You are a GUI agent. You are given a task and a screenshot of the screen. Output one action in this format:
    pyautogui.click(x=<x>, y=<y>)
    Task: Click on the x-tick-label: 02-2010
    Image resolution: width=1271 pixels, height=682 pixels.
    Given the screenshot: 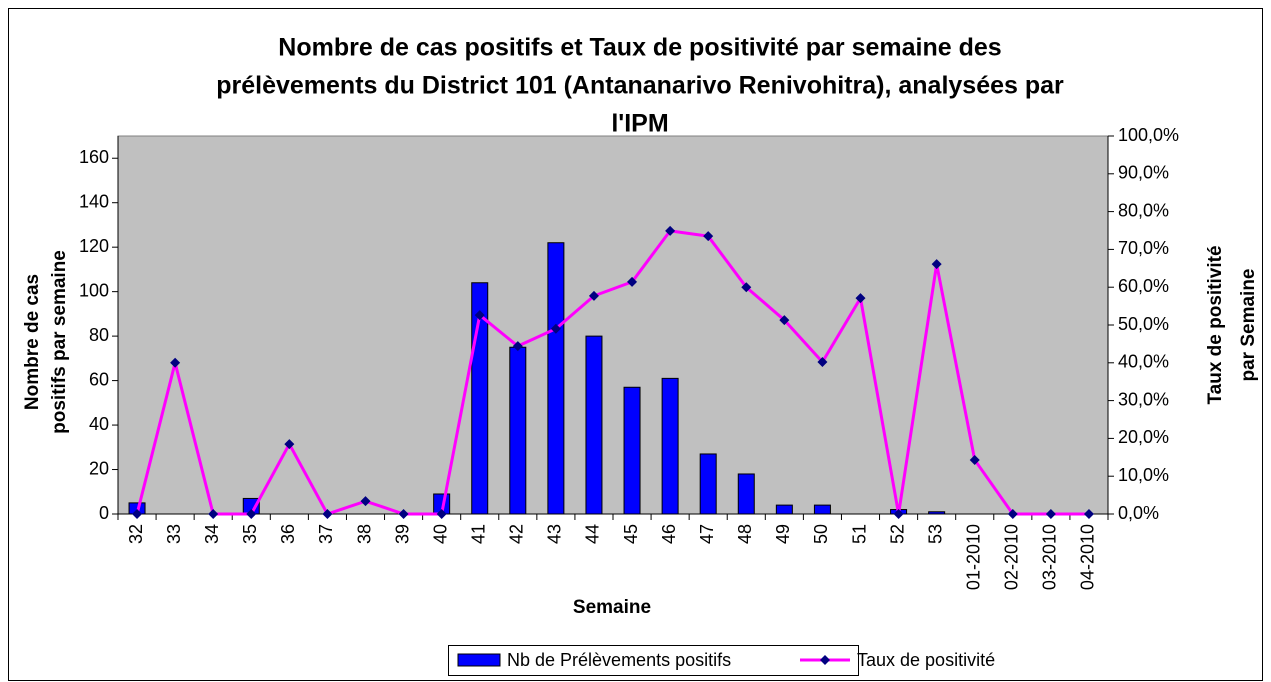 What is the action you would take?
    pyautogui.click(x=1012, y=557)
    